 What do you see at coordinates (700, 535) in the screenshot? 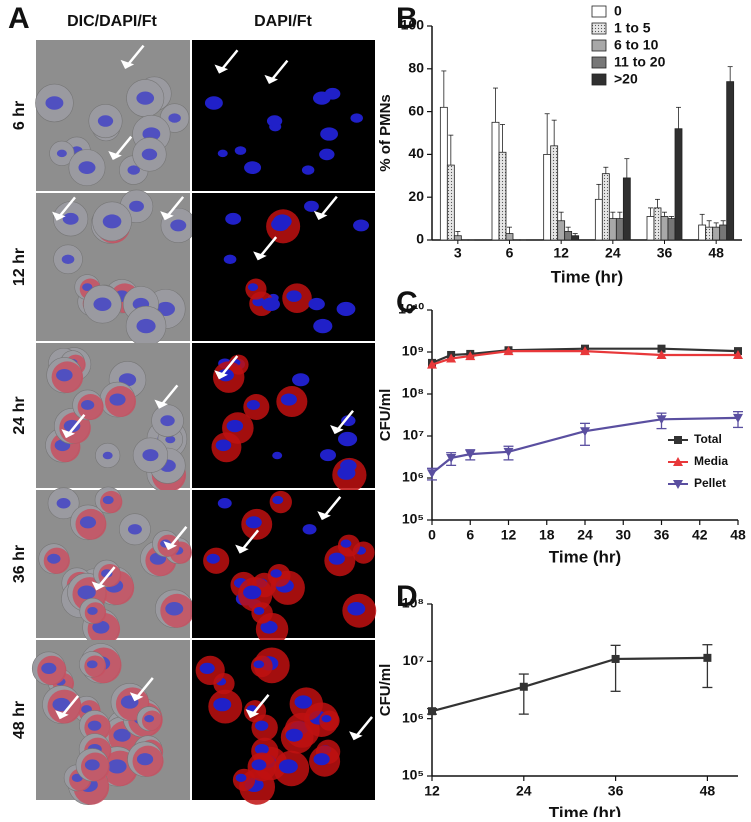
I see `x-tick-label: 42` at bounding box center [700, 535].